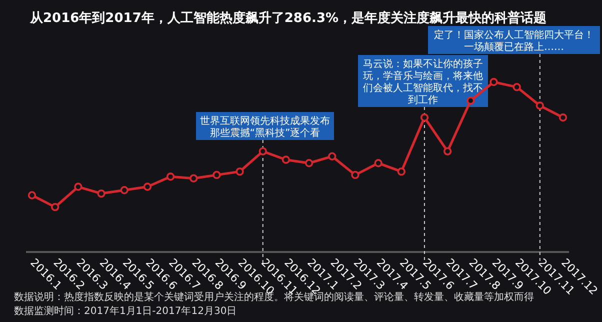 The width and height of the screenshot is (602, 322). I want to click on chart-title: 从2016年到2017年，人工智能热度飙升了286.3%，是年度关注度飙升最快的科普话题, so click(288, 18).